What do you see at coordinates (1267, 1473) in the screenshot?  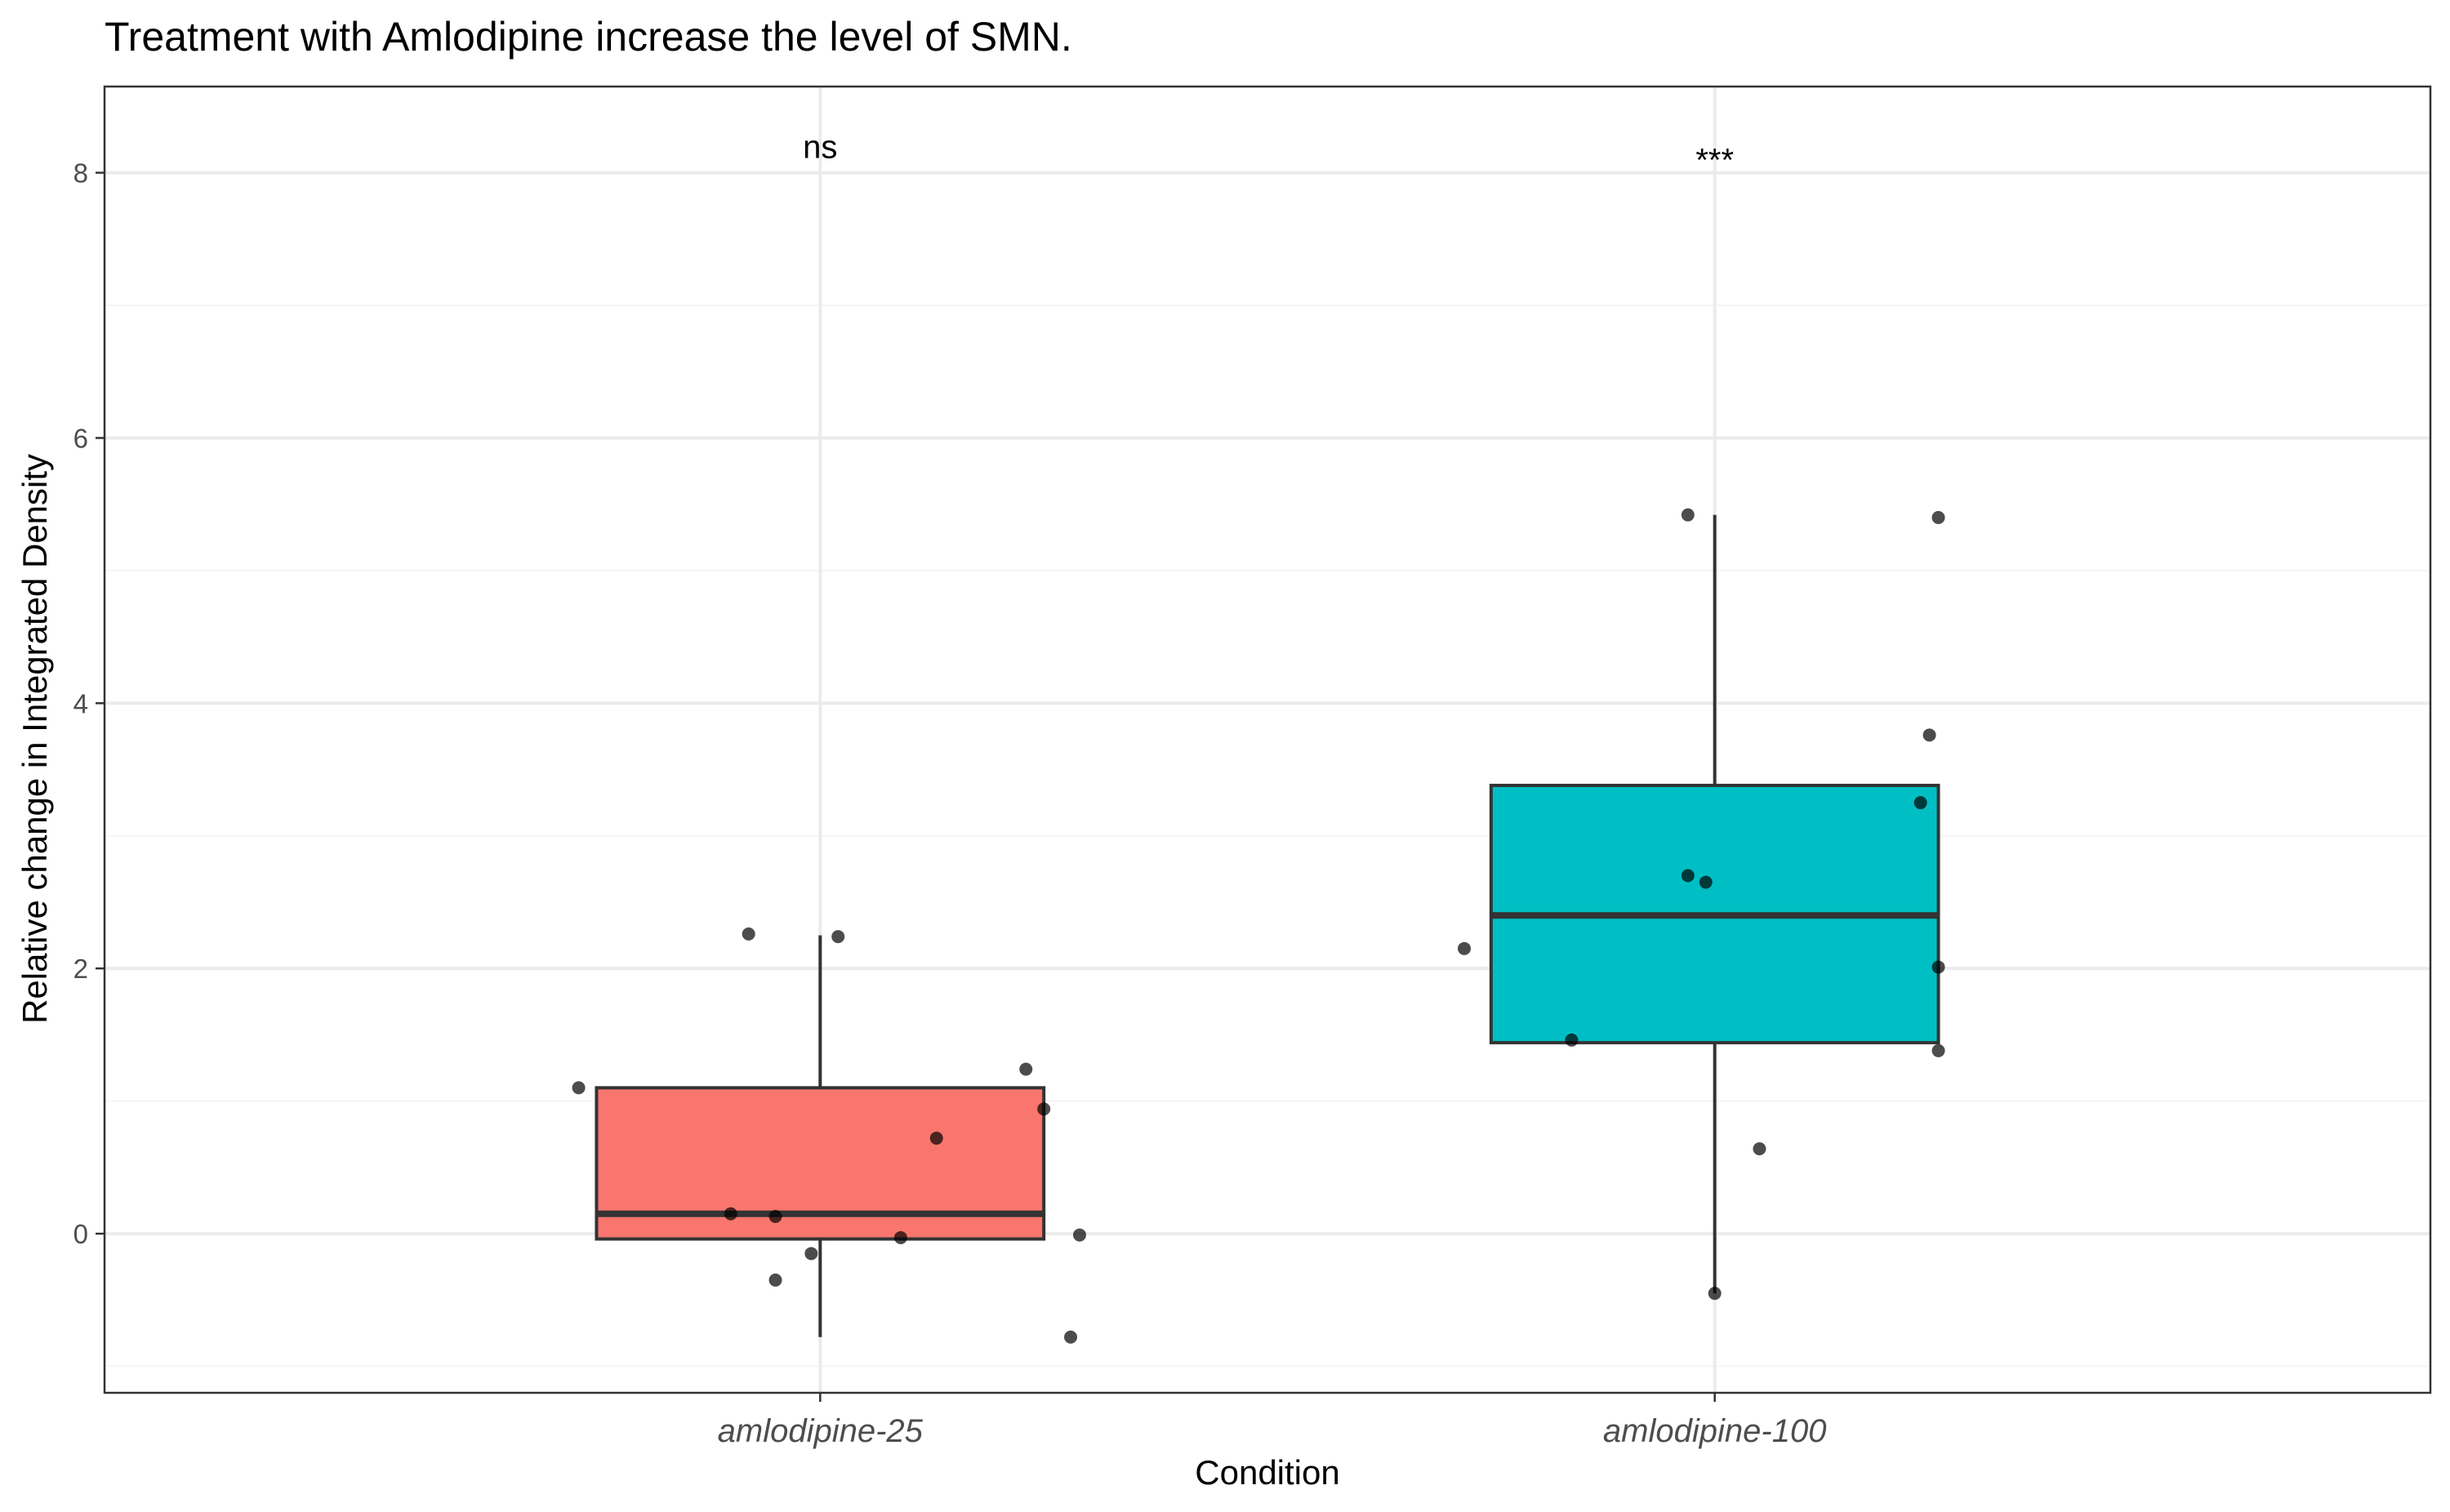 I see `x-axis-title: Condition` at bounding box center [1267, 1473].